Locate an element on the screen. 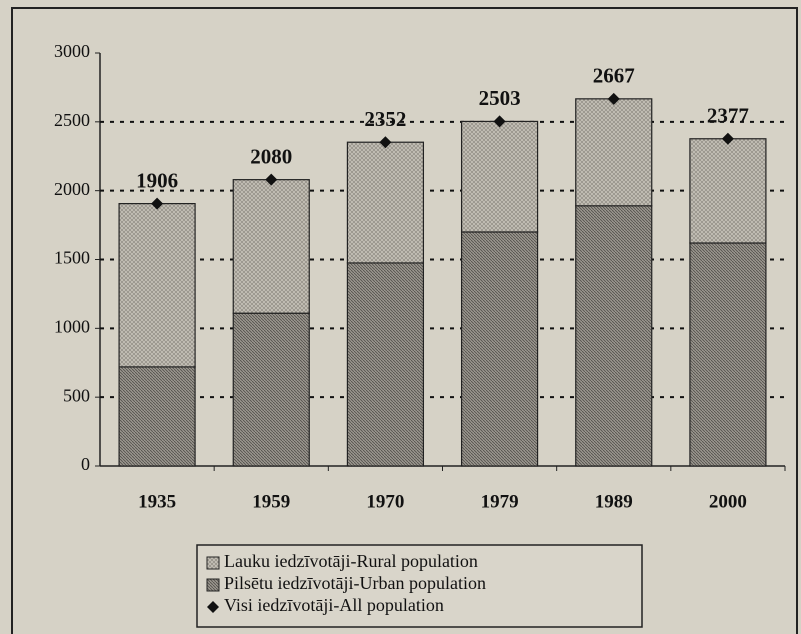 The height and width of the screenshot is (634, 801). y-tick-label: 3000 is located at coordinates (72, 51).